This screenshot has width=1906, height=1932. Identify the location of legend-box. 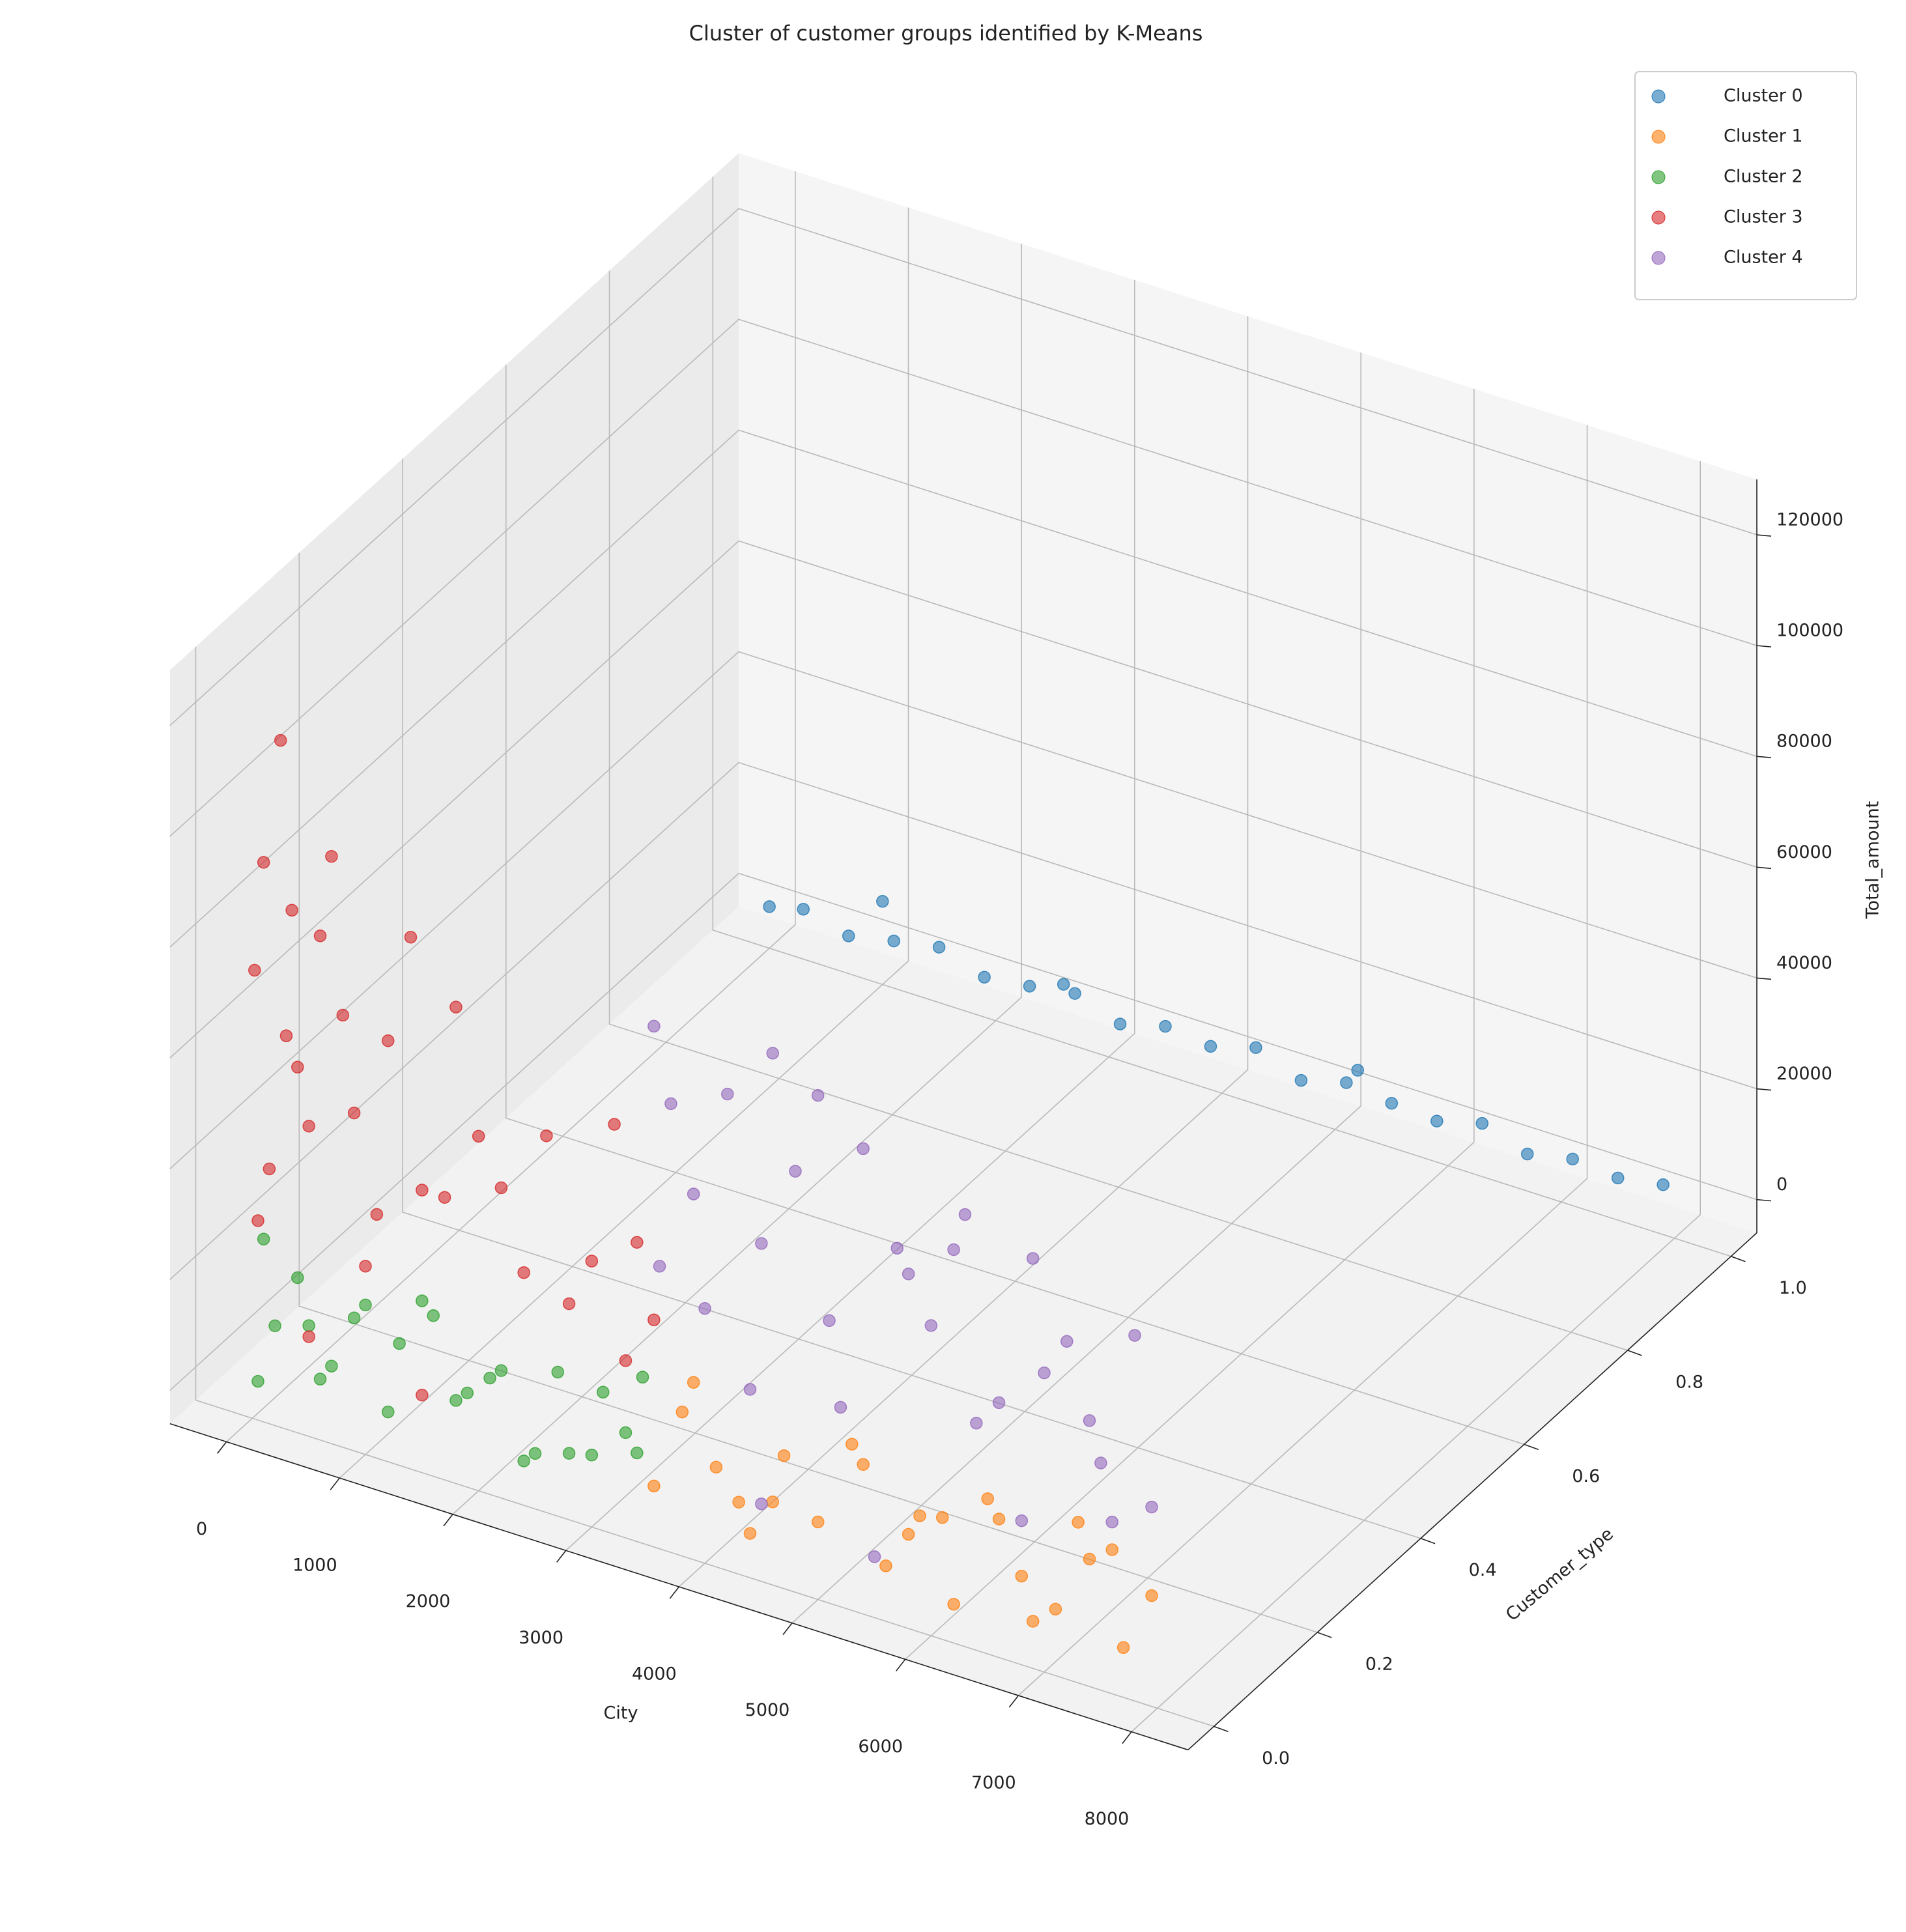
(1745, 185).